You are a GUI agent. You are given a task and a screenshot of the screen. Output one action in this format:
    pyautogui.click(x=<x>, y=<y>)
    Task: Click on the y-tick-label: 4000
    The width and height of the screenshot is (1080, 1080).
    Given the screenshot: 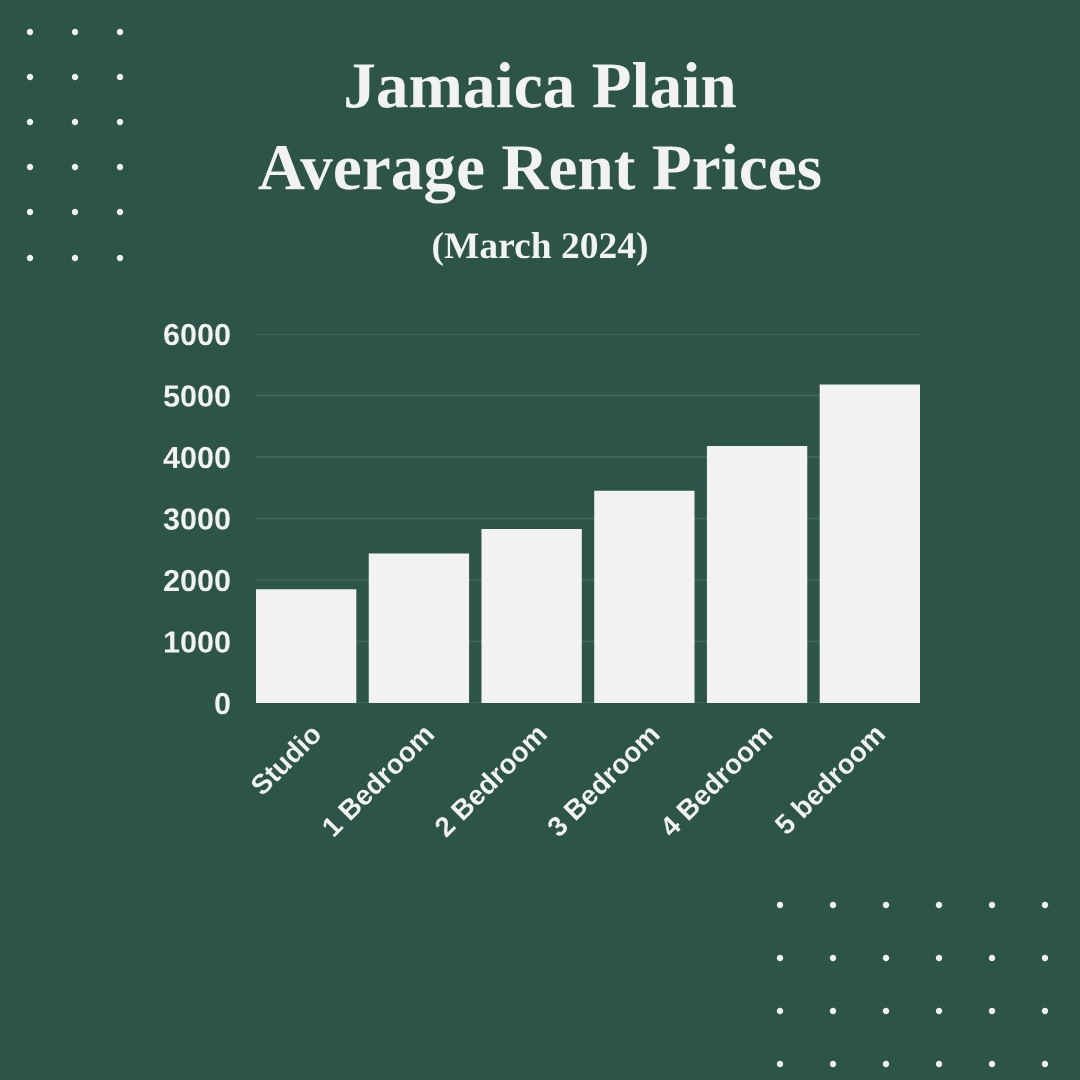 What is the action you would take?
    pyautogui.click(x=196, y=457)
    